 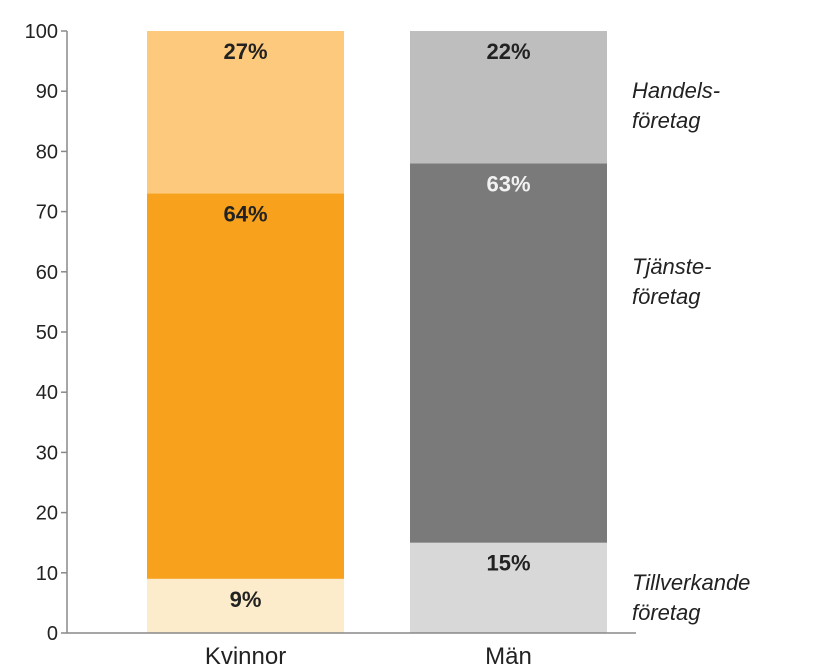 What do you see at coordinates (245, 51) in the screenshot?
I see `data-label-handels: 27%` at bounding box center [245, 51].